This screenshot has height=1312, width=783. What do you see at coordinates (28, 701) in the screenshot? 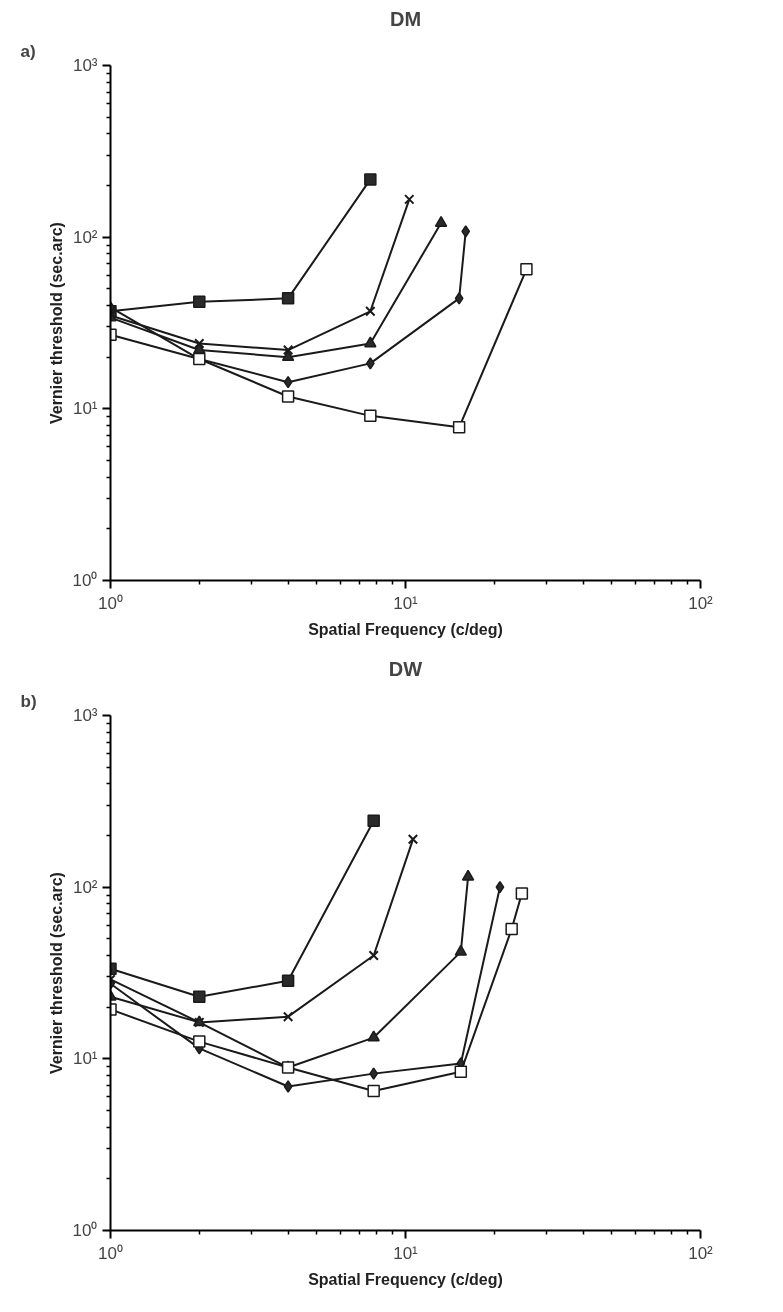
I see `text: b)` at bounding box center [28, 701].